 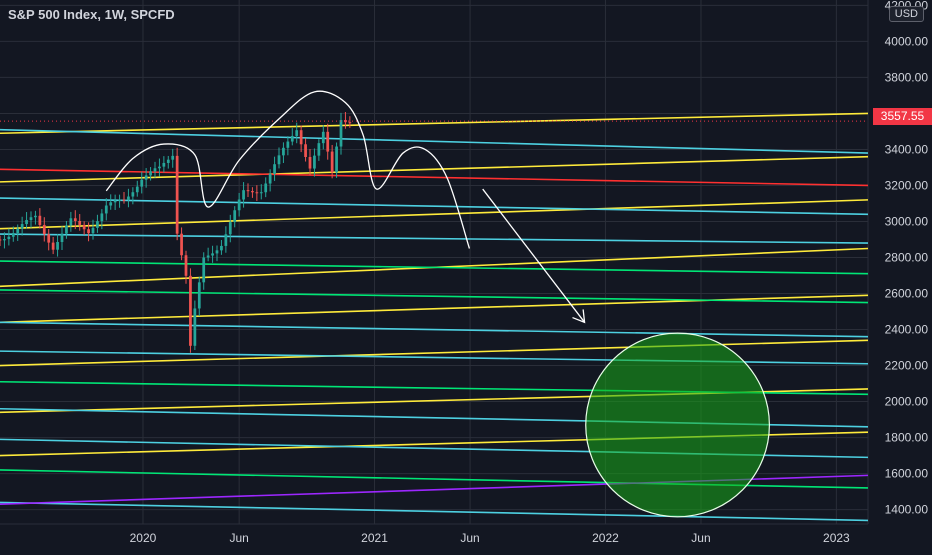 What do you see at coordinates (143, 538) in the screenshot?
I see `x-tick-label: 2020` at bounding box center [143, 538].